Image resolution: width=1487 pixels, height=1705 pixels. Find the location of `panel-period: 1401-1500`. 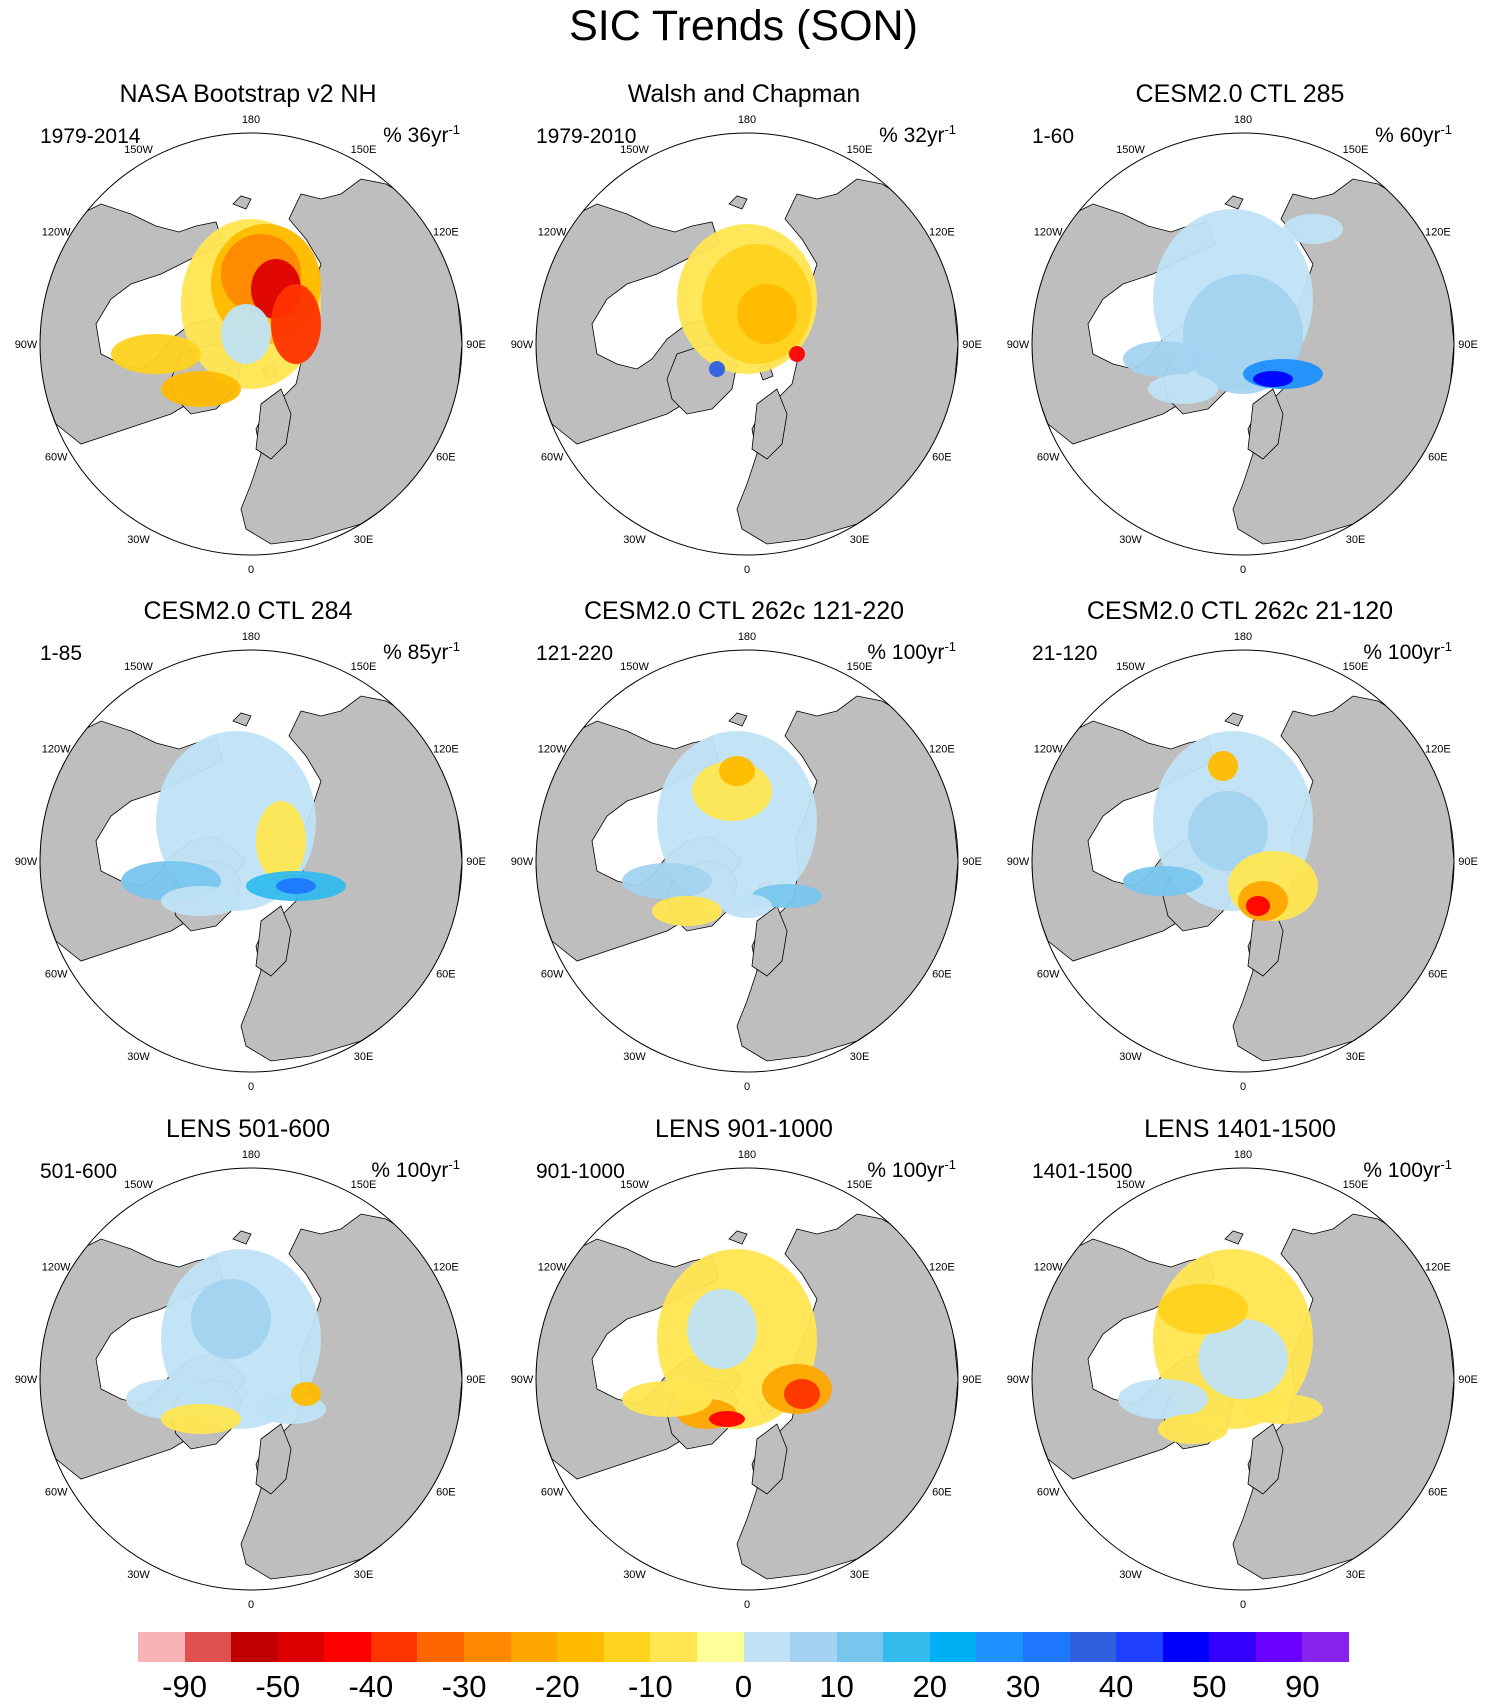

panel-period: 1401-1500 is located at coordinates (1082, 1171).